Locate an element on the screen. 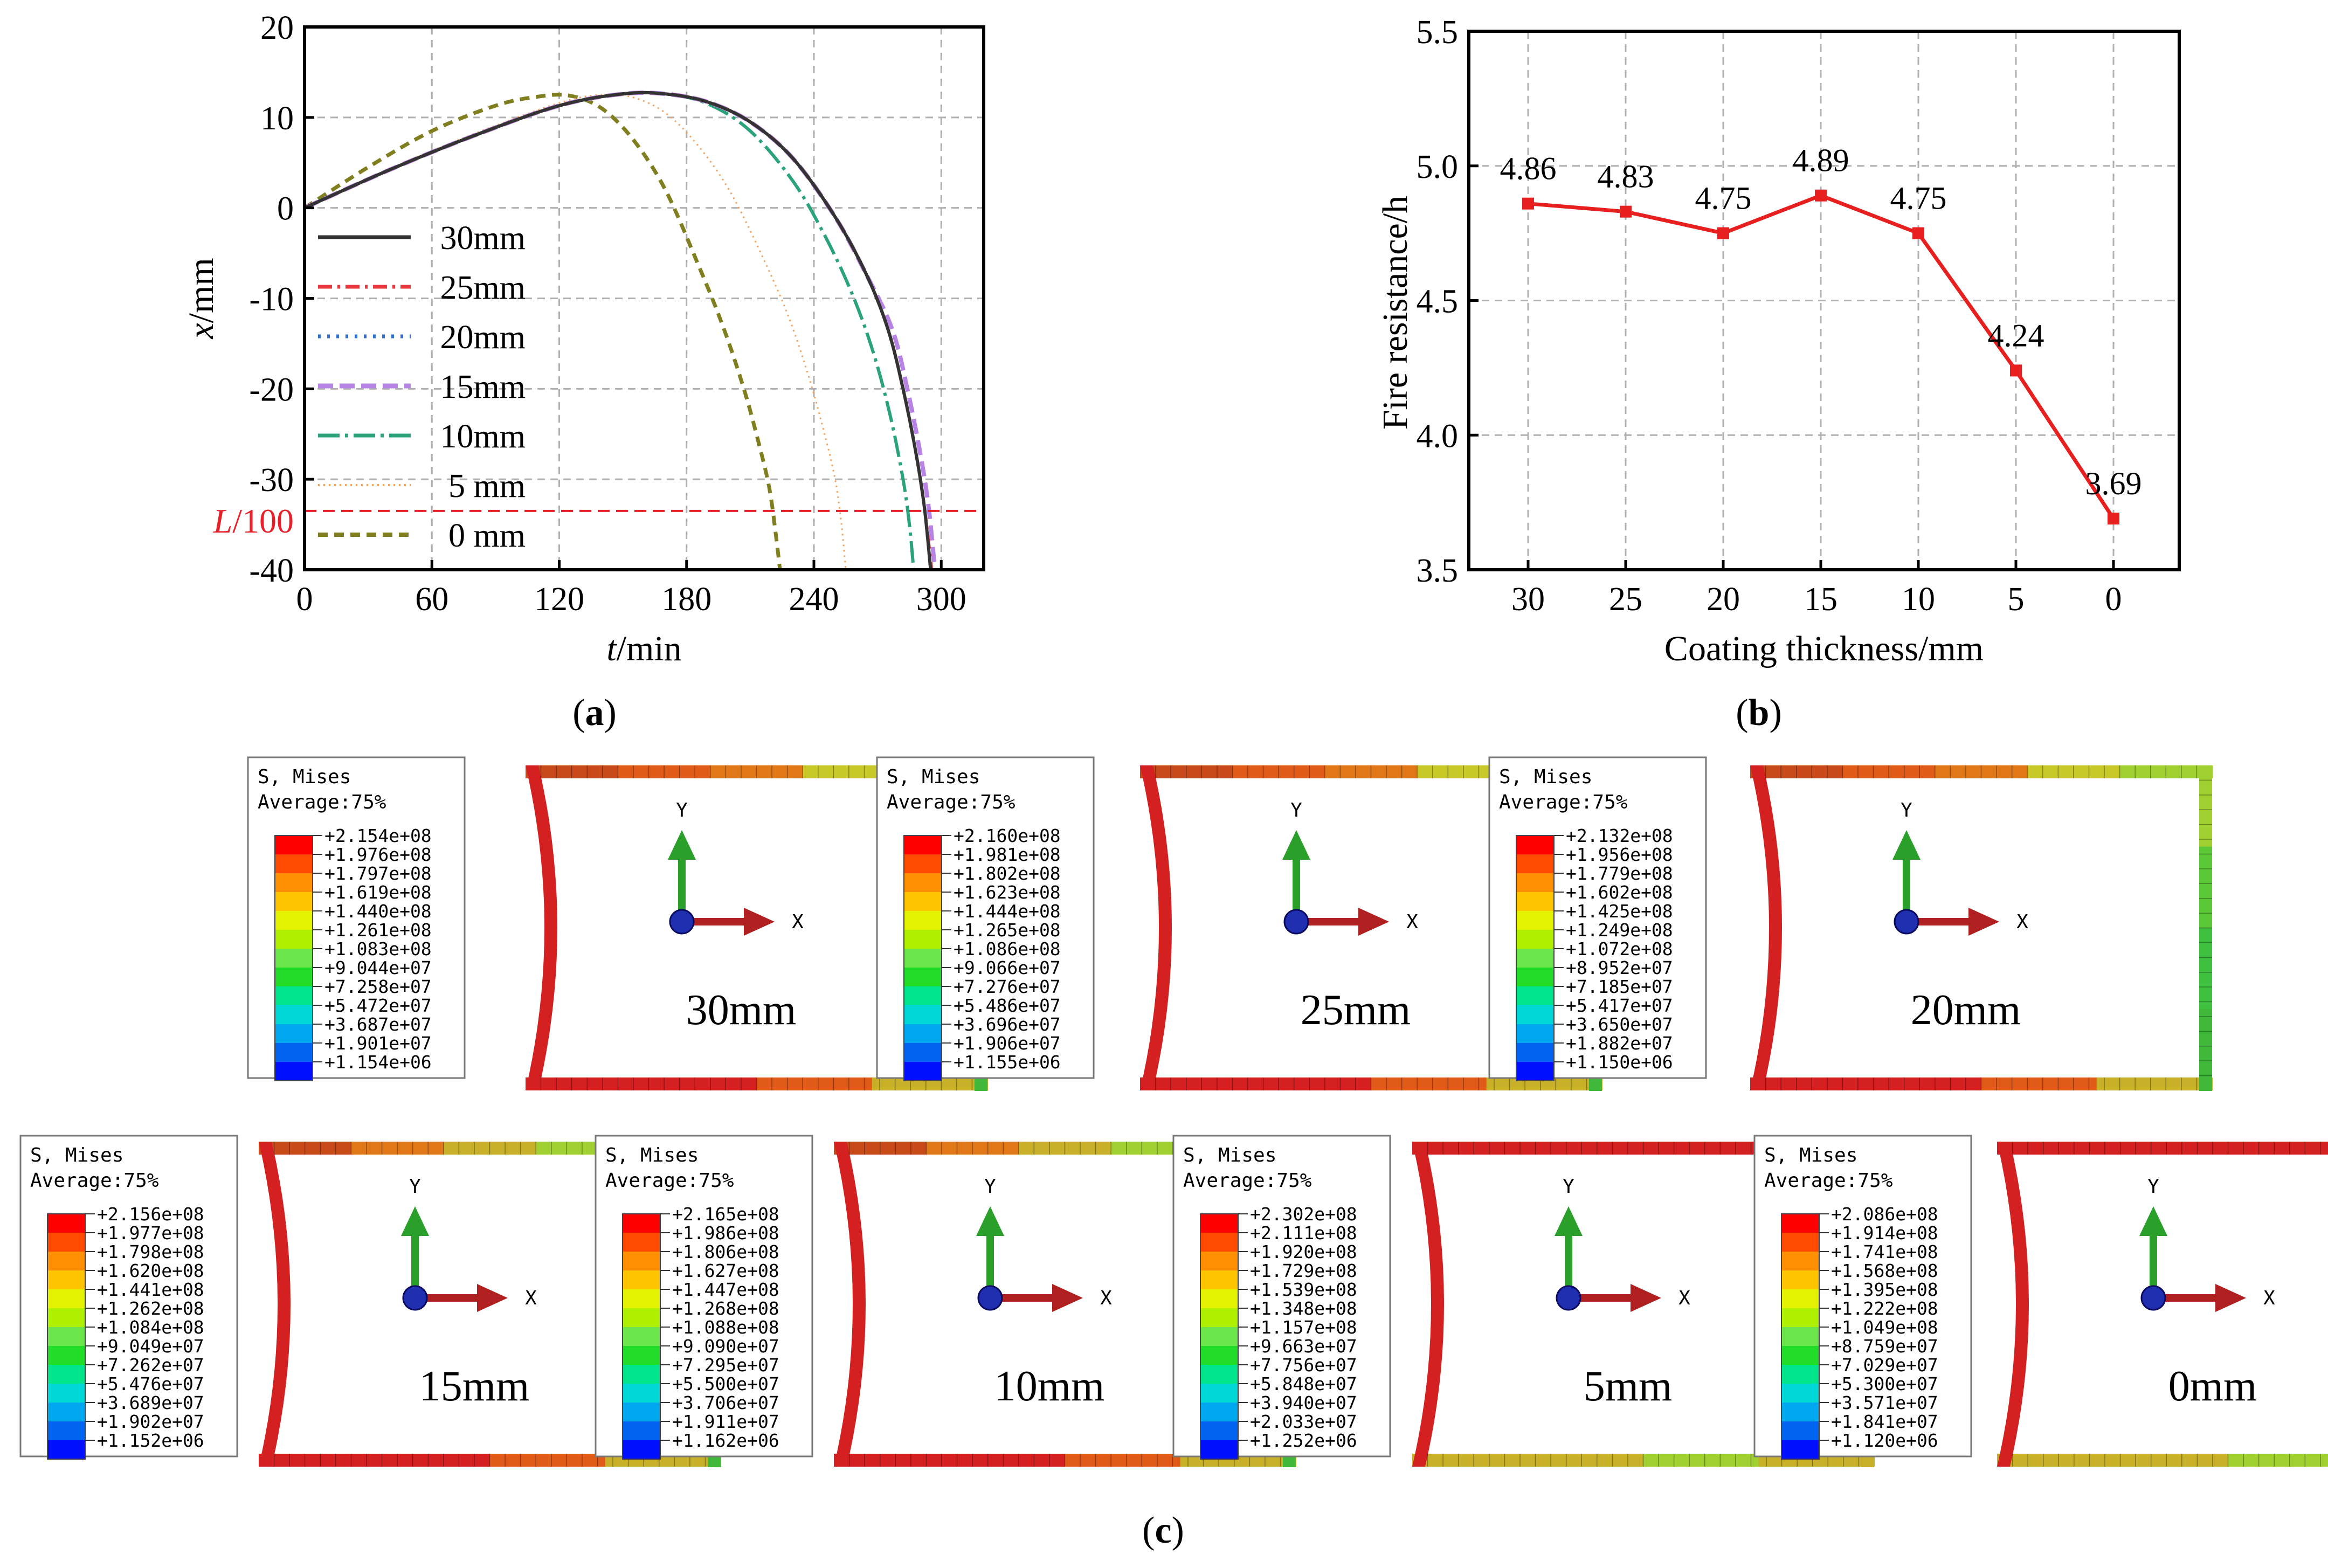  mises-legend-value: +3.687e+07 is located at coordinates (378, 1024).